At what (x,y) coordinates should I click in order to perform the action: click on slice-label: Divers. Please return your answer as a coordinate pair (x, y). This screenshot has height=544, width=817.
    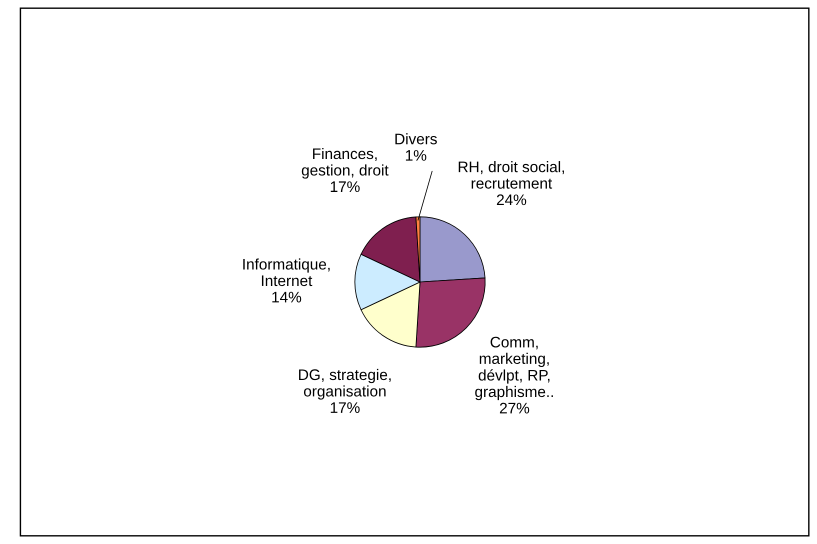
    Looking at the image, I should click on (416, 138).